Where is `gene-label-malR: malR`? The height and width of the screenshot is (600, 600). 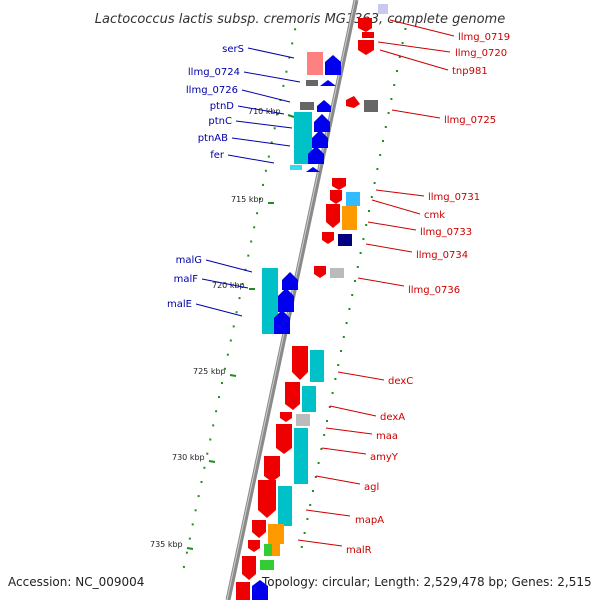 gene-label-malR: malR is located at coordinates (359, 550).